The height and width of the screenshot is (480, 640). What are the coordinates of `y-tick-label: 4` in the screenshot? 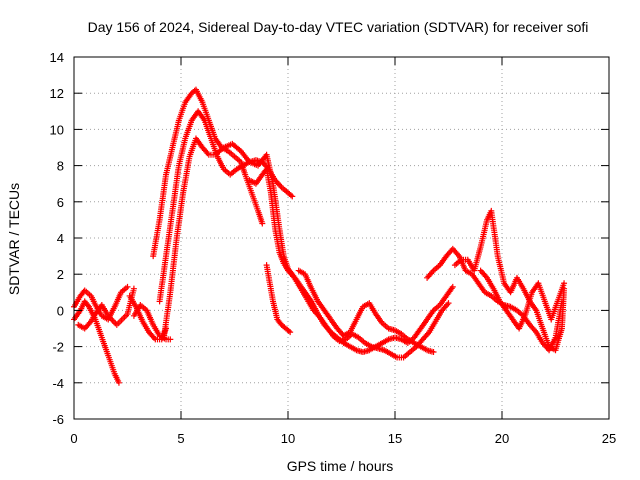 It's located at (60, 238).